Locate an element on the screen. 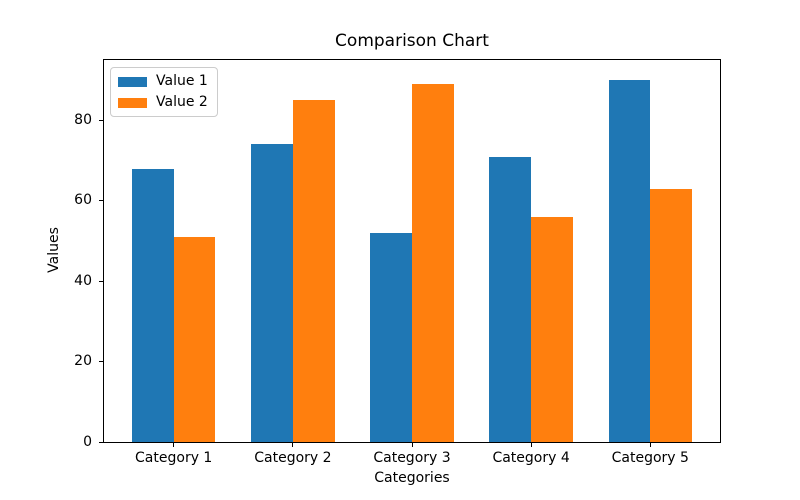  legend-label-value-1: Value 1 is located at coordinates (182, 81).